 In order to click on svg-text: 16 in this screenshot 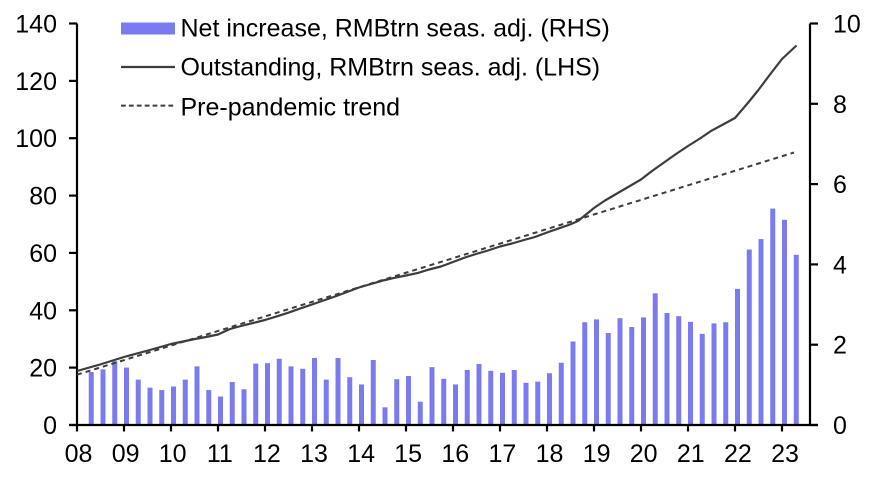, I will do `click(455, 454)`.